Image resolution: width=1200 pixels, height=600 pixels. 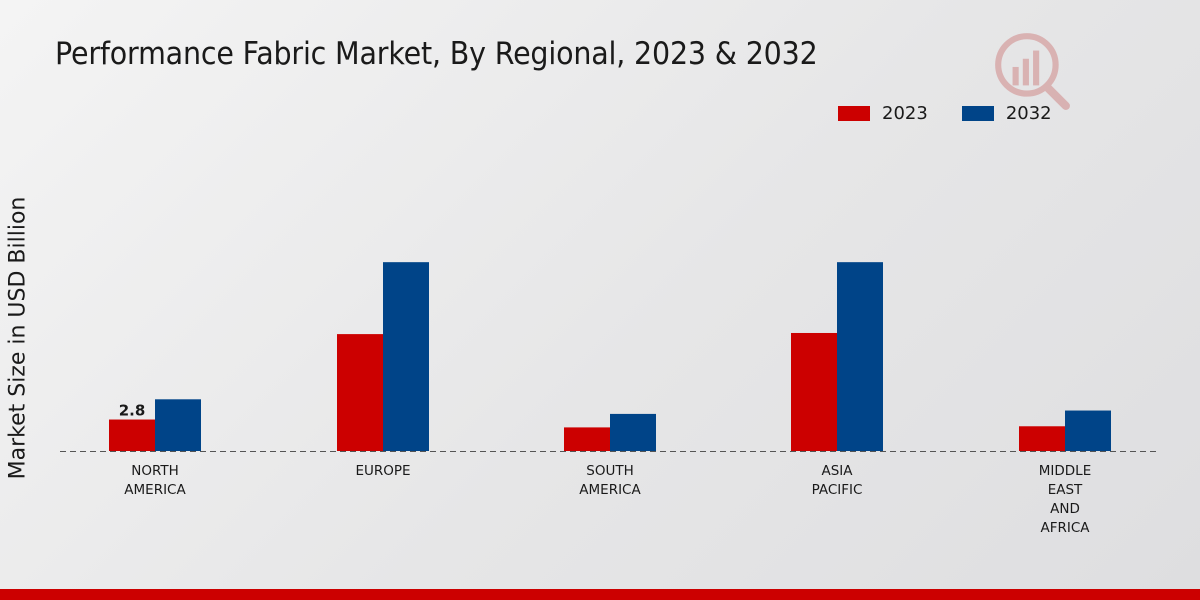 I want to click on bar-2023-europe, so click(x=360, y=392).